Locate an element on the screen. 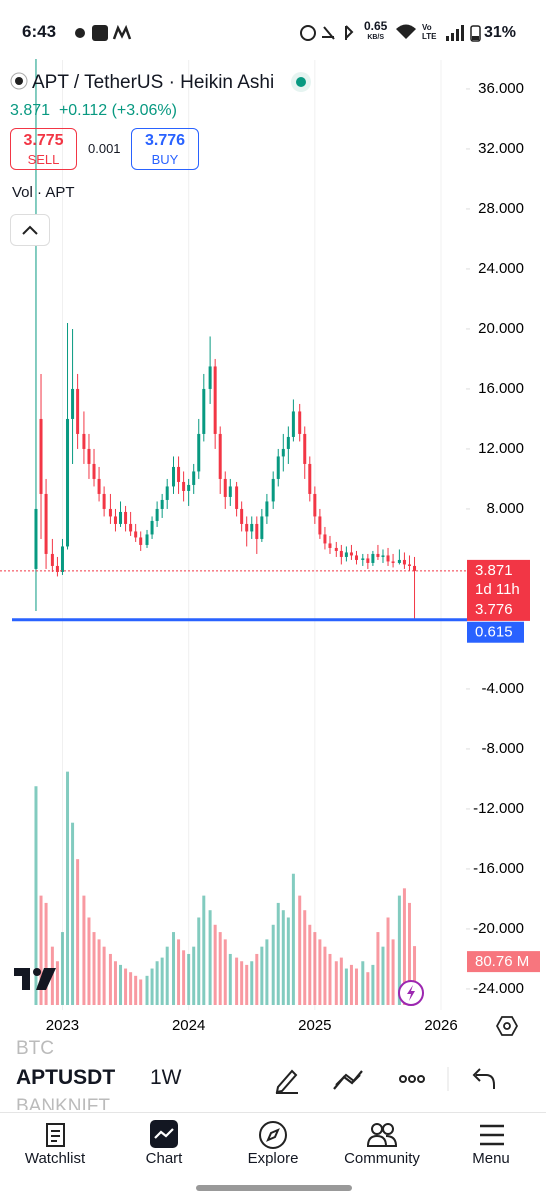 The width and height of the screenshot is (546, 1200). y-tick-label: -16.000 is located at coordinates (498, 868).